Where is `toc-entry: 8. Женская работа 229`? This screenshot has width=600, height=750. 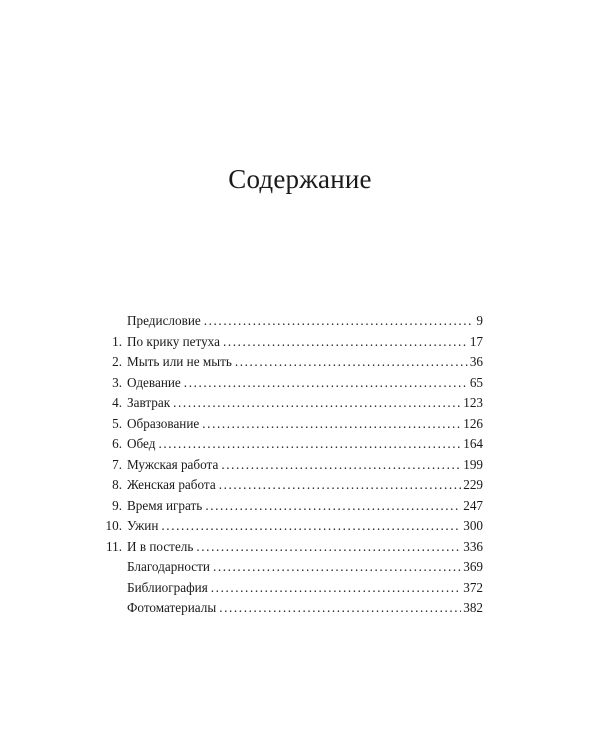
toc-entry: 8. Женская работа 229 is located at coordinates (290, 487).